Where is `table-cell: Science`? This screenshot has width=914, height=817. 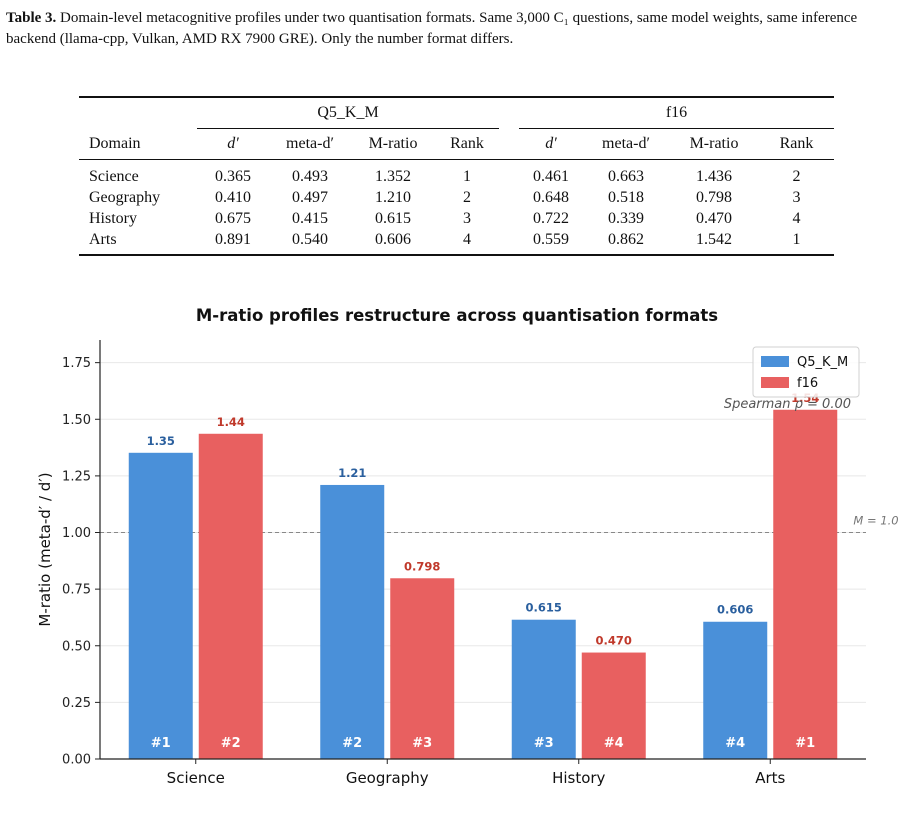
table-cell: Science is located at coordinates (114, 176).